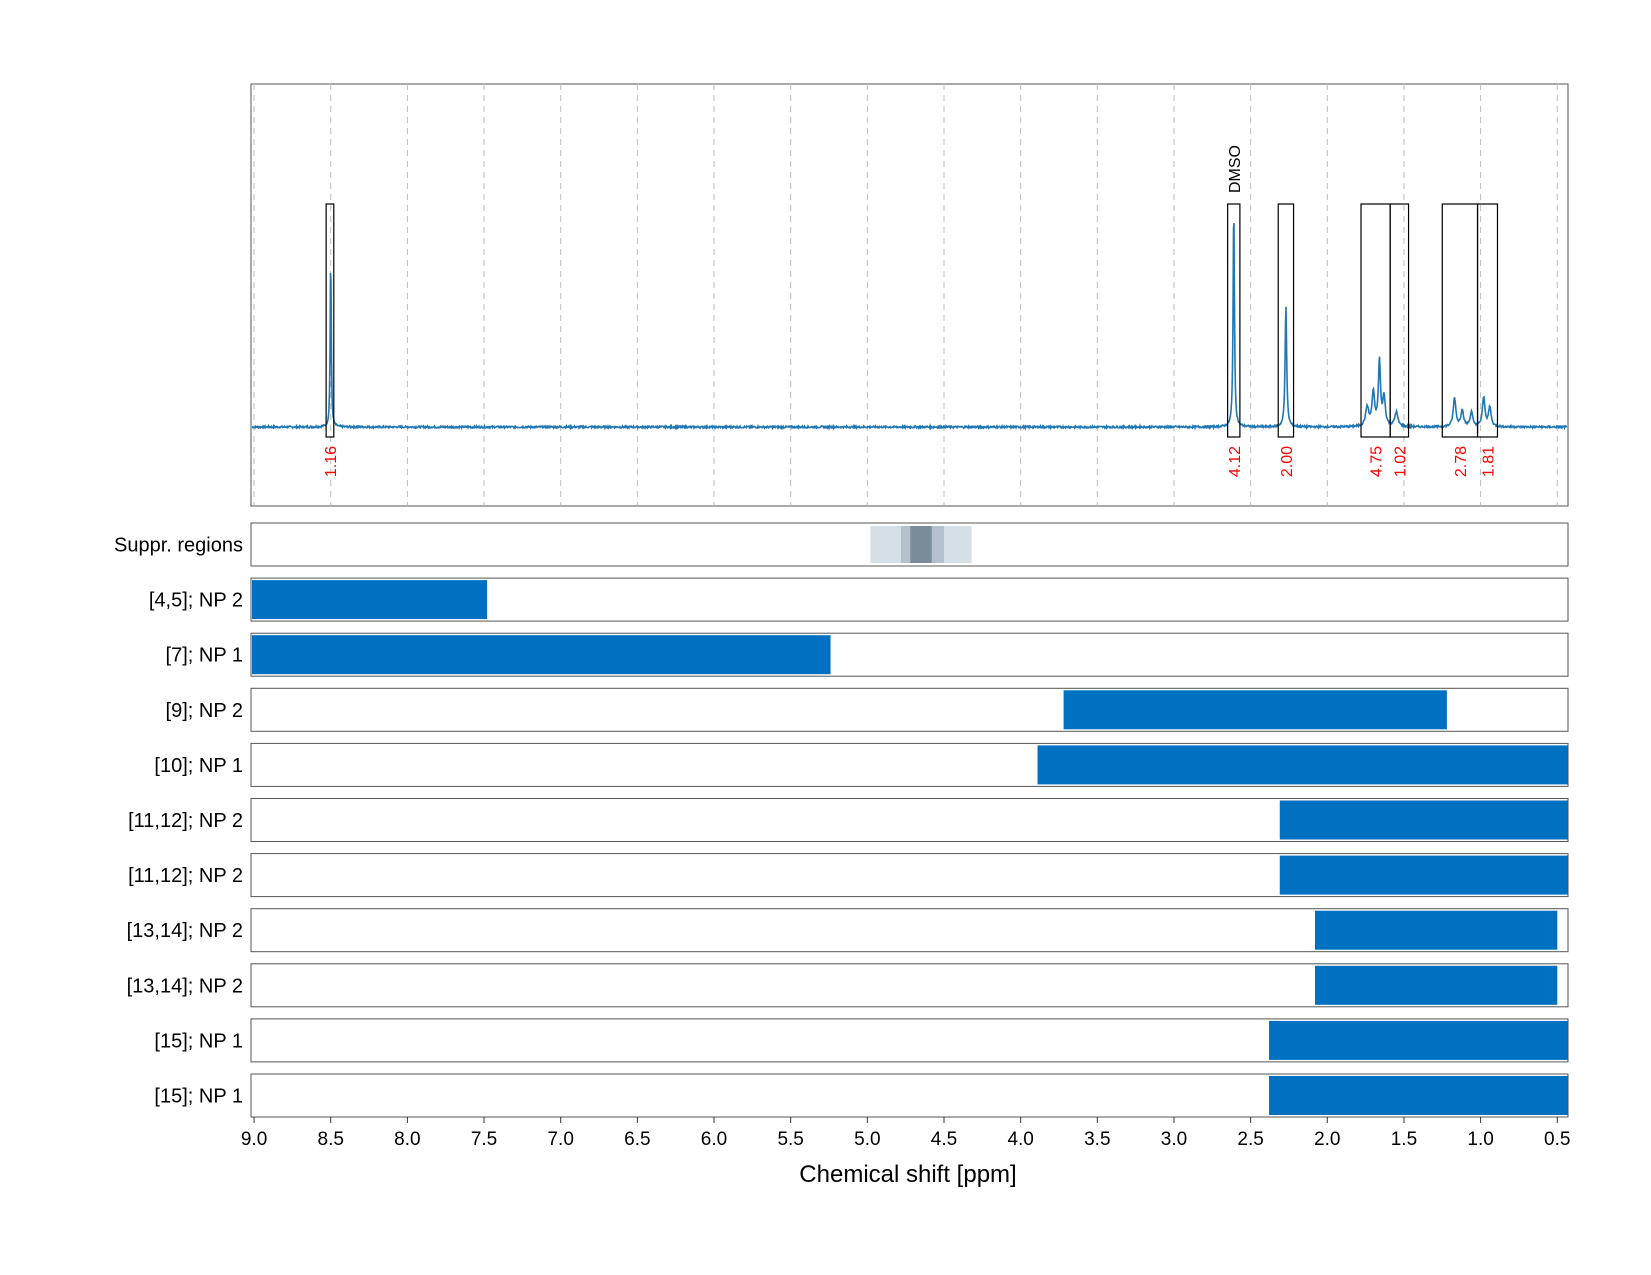  Describe the element at coordinates (1235, 169) in the screenshot. I see `peak-annotation: DMSO` at that location.